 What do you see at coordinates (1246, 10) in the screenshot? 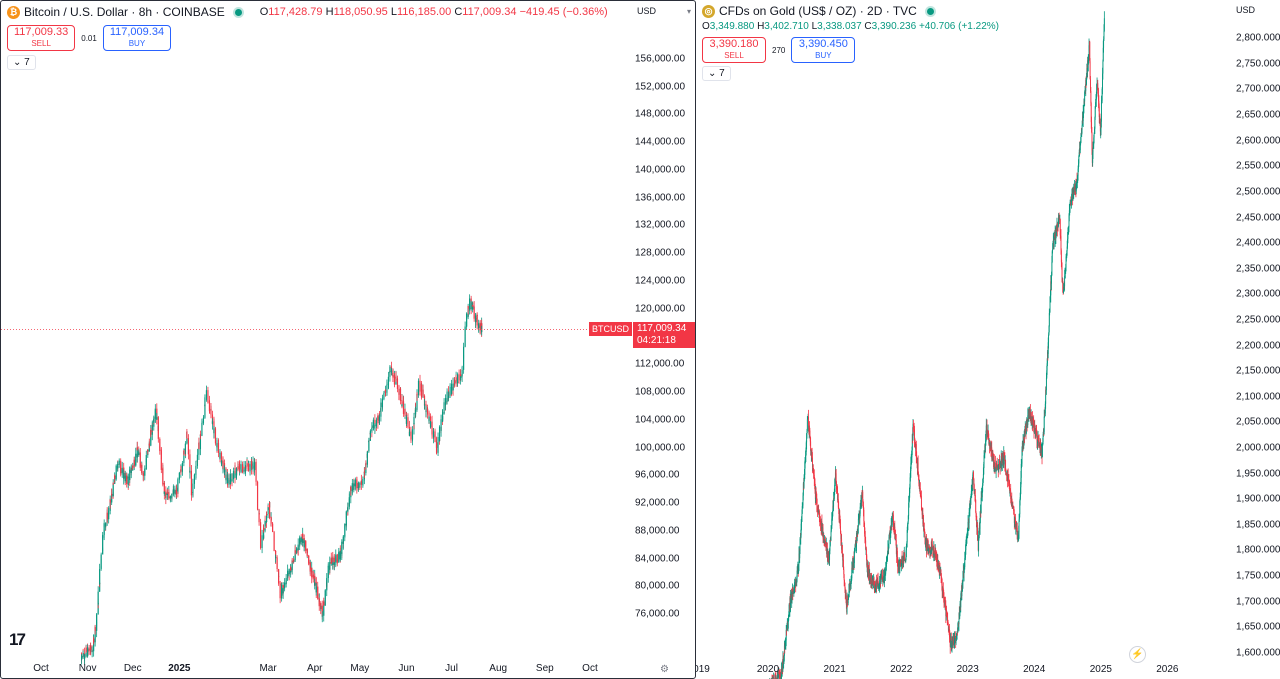
I see `gold-currency: USD` at bounding box center [1246, 10].